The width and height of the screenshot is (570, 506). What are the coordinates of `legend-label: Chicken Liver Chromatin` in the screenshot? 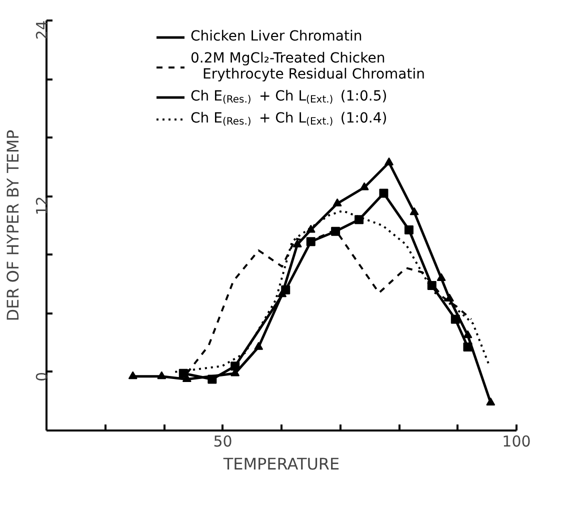 It's located at (276, 36).